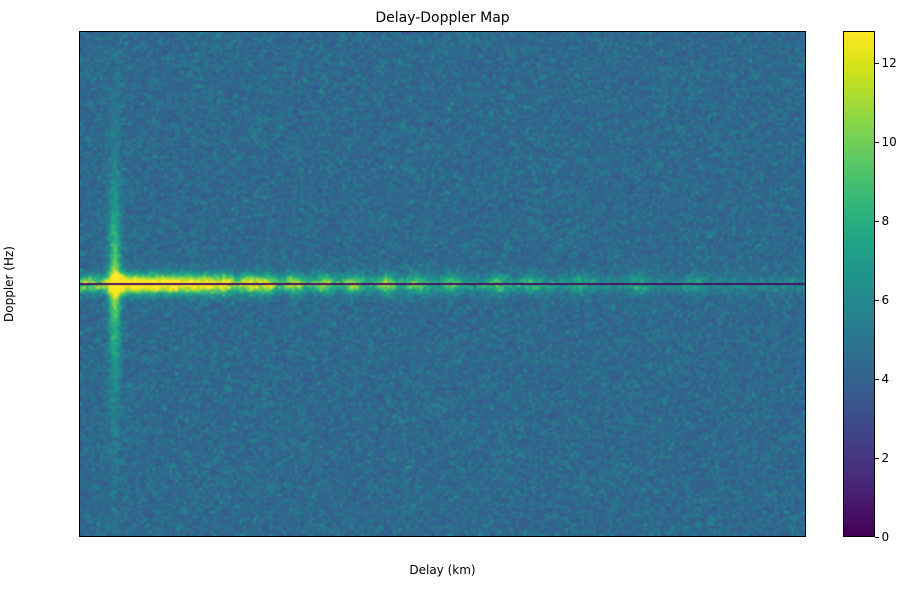  I want to click on colorbar-tick-label: 6, so click(885, 299).